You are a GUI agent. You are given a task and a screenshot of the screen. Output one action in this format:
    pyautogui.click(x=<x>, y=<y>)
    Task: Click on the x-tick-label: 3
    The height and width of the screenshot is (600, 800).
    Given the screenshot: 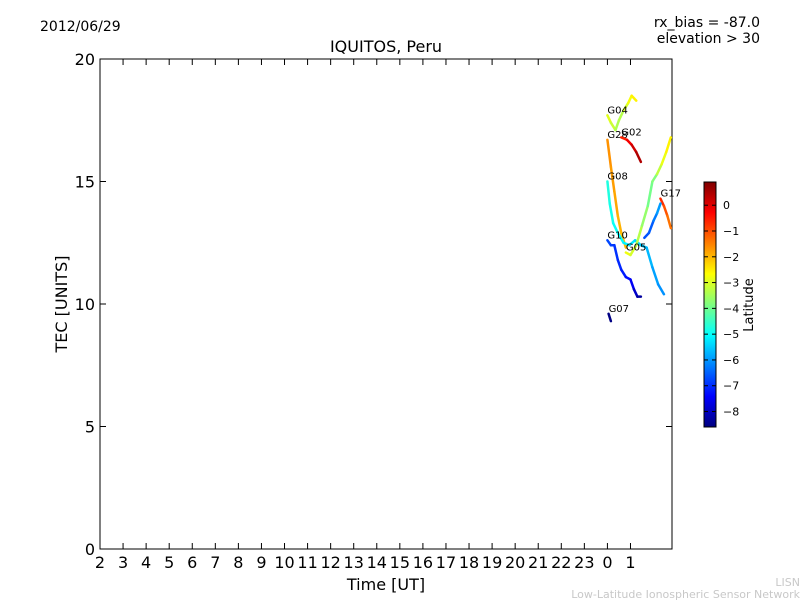 What is the action you would take?
    pyautogui.click(x=123, y=562)
    